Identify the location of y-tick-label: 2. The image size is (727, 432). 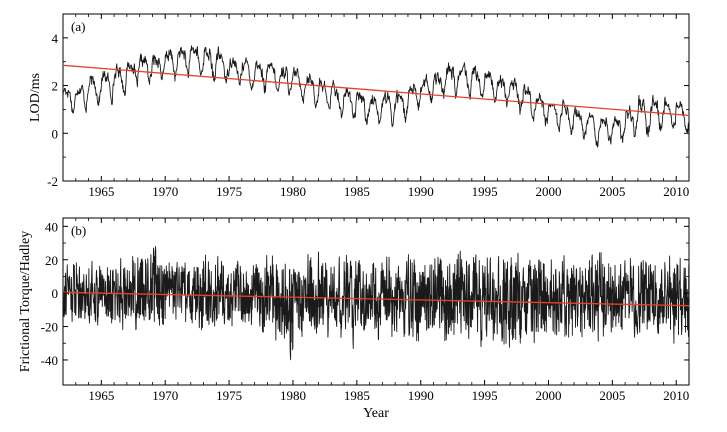
(55, 86).